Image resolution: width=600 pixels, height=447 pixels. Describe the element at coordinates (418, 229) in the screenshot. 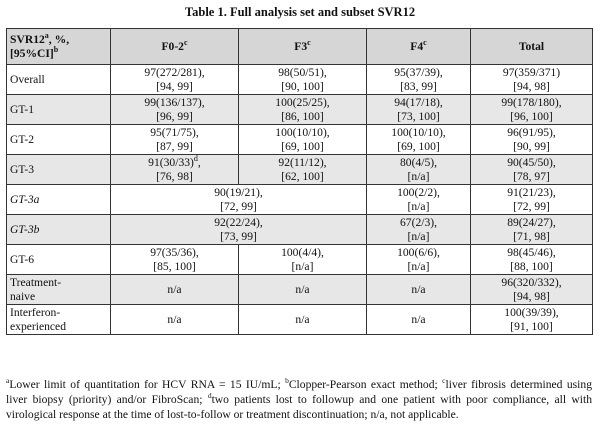

I see `cell-gt3b-f4: 67(2/3), [n/a]` at that location.